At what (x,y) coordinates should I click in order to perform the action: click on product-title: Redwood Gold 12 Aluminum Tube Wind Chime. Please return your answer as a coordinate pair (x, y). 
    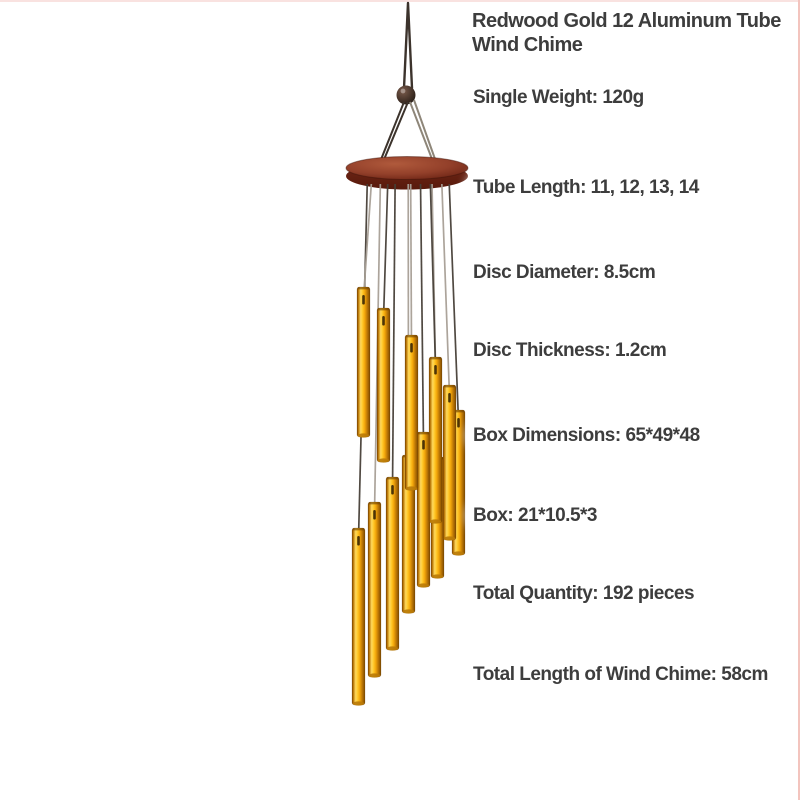
    Looking at the image, I should click on (626, 33).